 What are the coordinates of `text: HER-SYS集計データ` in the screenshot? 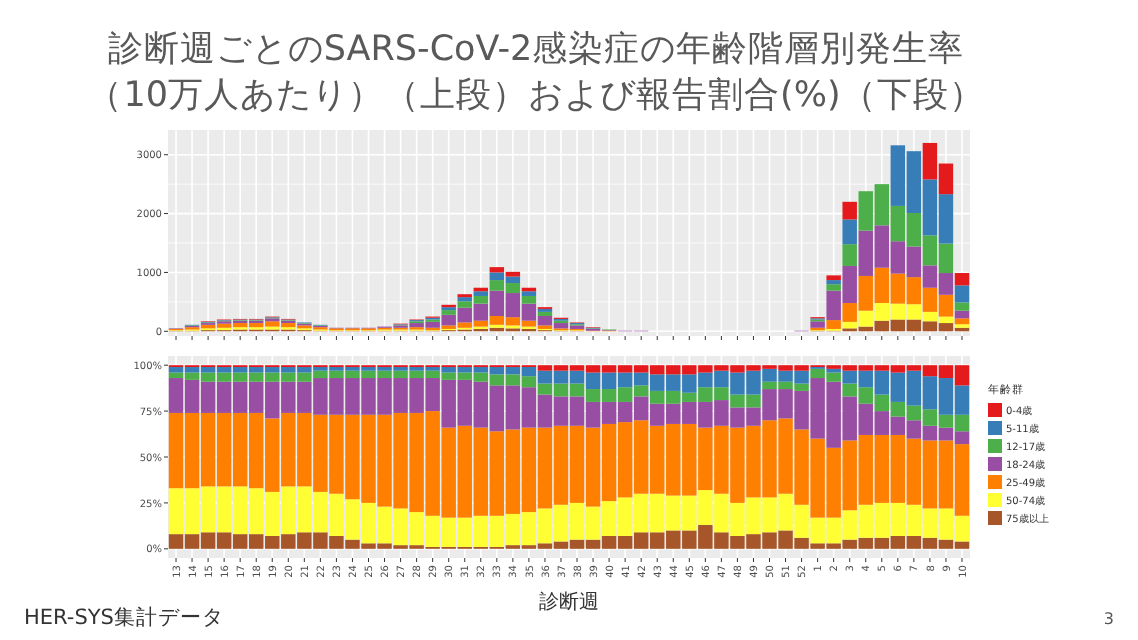 It's located at (124, 617).